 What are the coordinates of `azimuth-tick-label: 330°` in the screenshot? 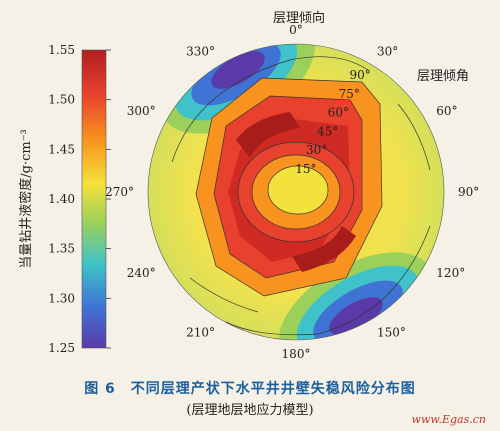 It's located at (200, 52).